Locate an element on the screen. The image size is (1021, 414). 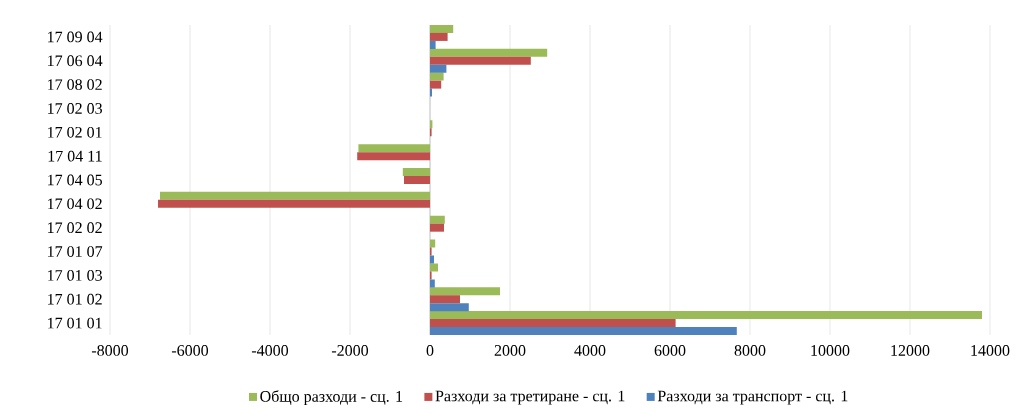
y-tick-label: 17 01 01 is located at coordinates (75, 323).